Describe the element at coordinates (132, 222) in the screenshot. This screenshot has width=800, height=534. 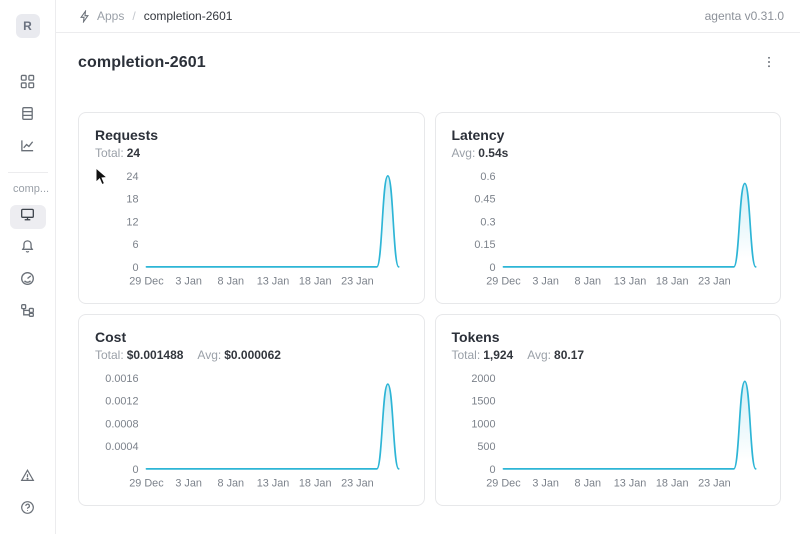
I see `svg-text: 12` at that location.